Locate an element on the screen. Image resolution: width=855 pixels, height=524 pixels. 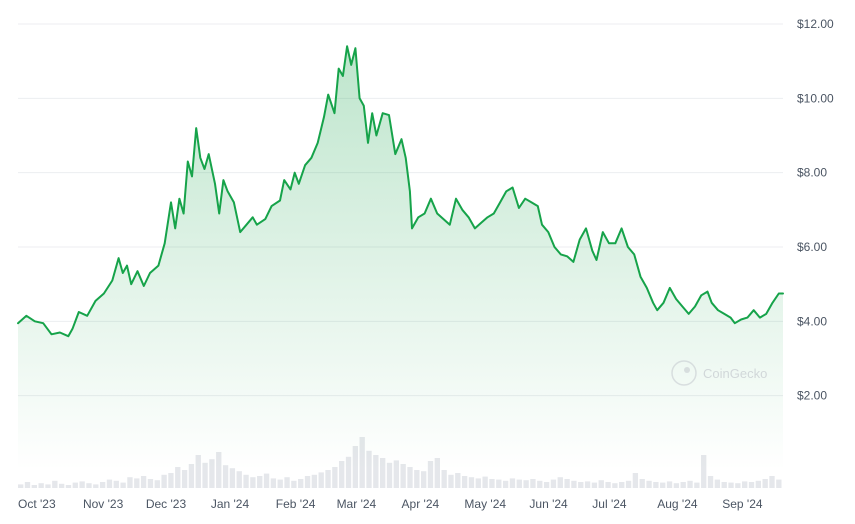
coingecko-logo-eye-icon is located at coordinates (687, 370).